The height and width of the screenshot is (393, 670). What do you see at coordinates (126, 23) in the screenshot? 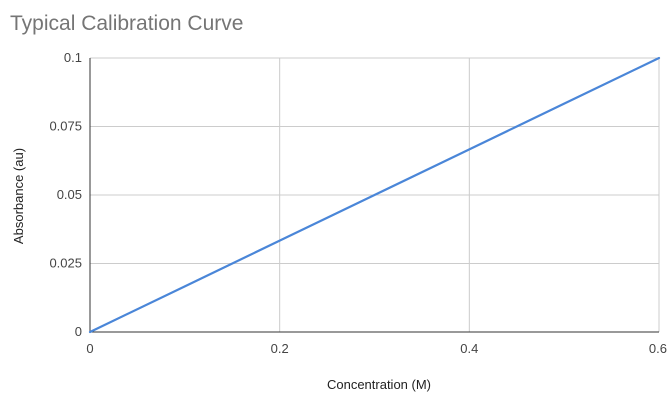
I see `chart-title: Typical Calibration Curve` at bounding box center [126, 23].